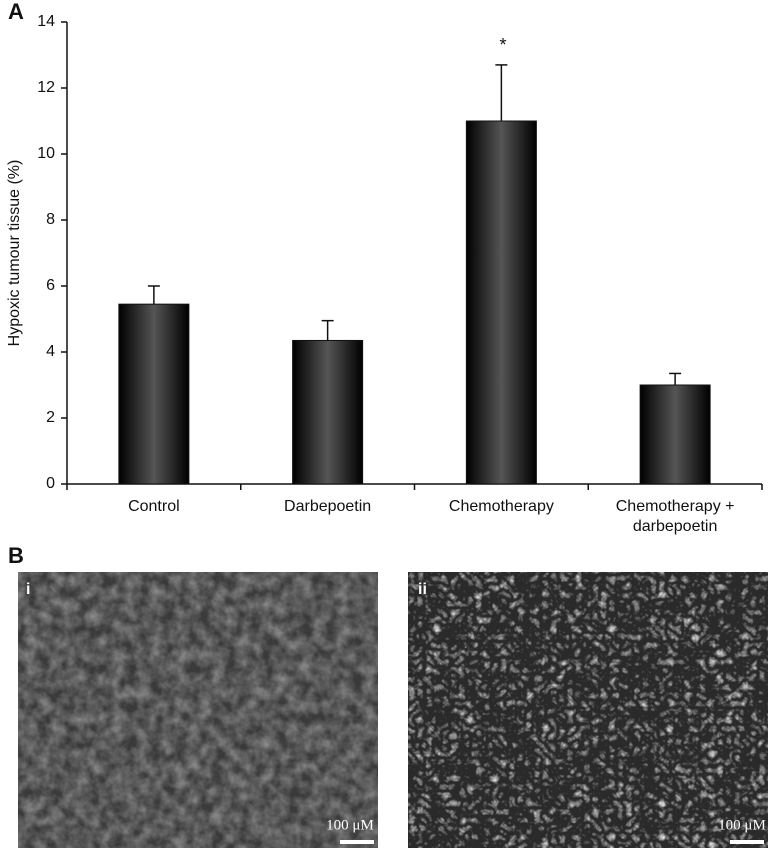  I want to click on y-tick-label: 4, so click(50, 351).